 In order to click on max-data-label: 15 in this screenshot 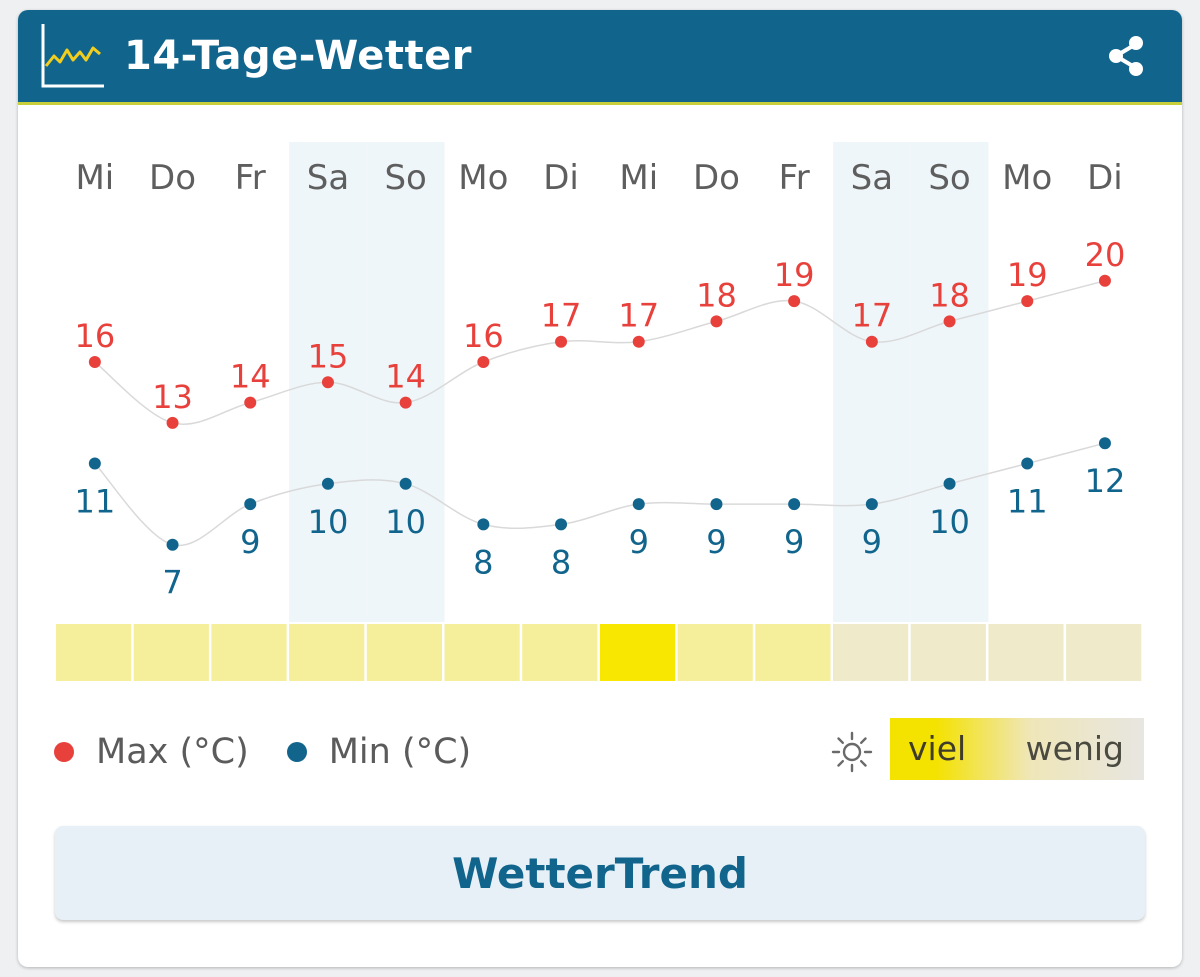, I will do `click(328, 356)`.